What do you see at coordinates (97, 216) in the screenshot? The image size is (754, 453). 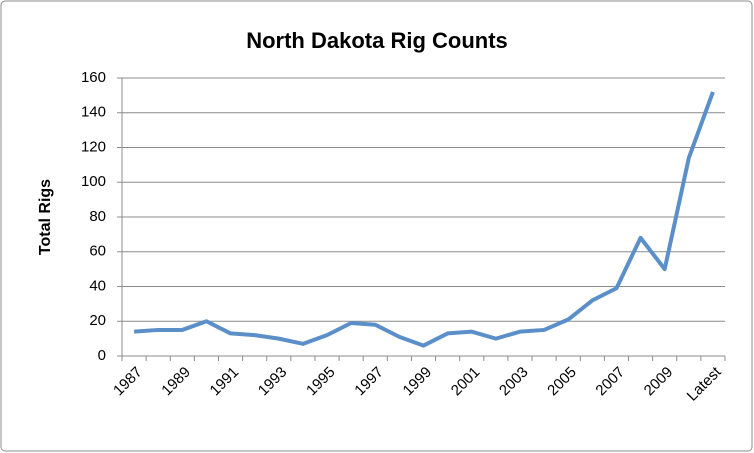 I see `y-tick-label: 80` at bounding box center [97, 216].